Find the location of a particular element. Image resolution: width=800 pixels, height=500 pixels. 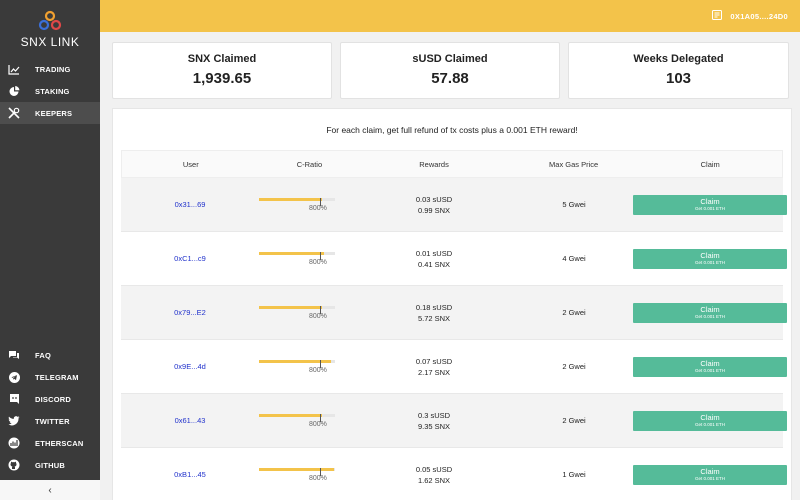

user-address-link: 0x9E...4d is located at coordinates (190, 366).